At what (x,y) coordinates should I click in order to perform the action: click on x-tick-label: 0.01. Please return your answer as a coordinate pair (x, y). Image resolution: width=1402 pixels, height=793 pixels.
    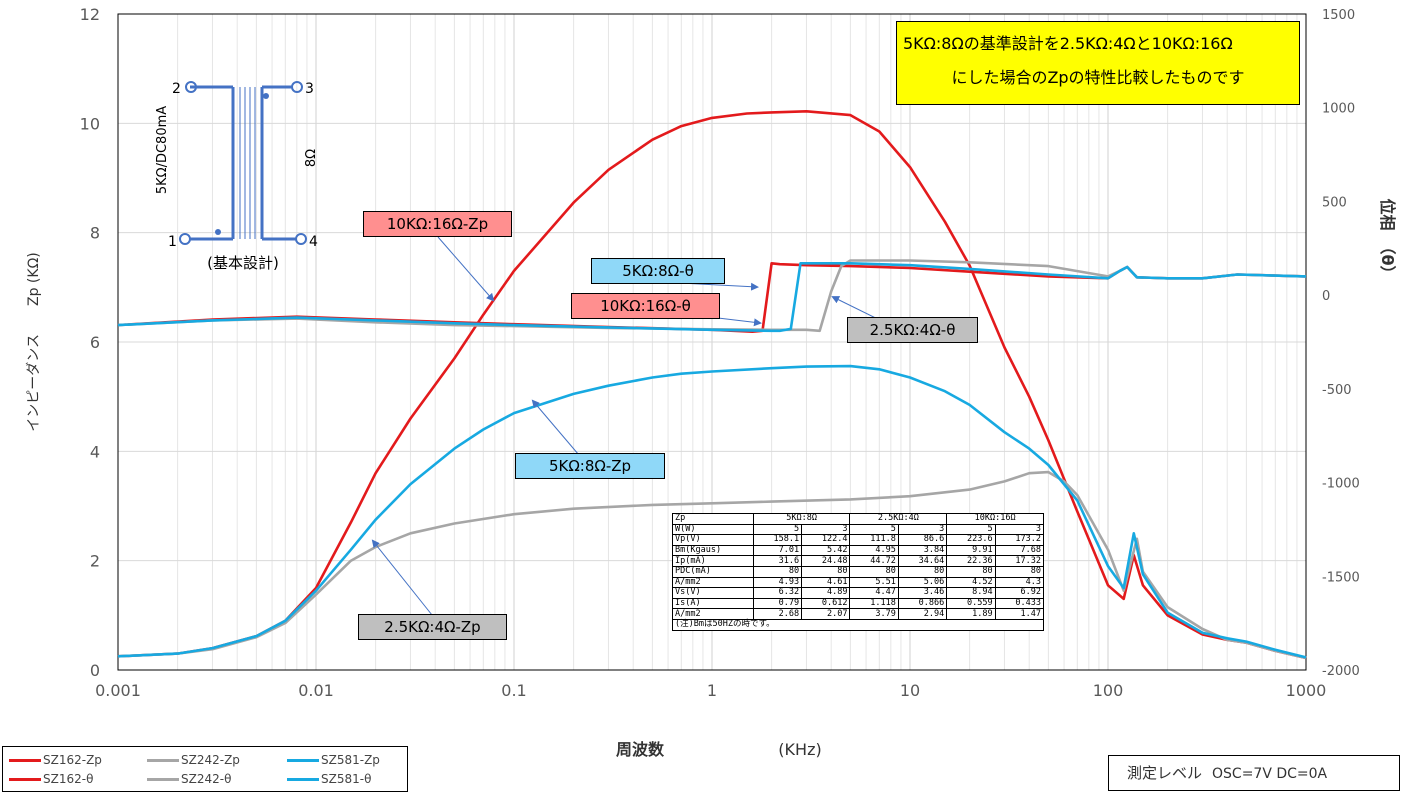
    Looking at the image, I should click on (316, 690).